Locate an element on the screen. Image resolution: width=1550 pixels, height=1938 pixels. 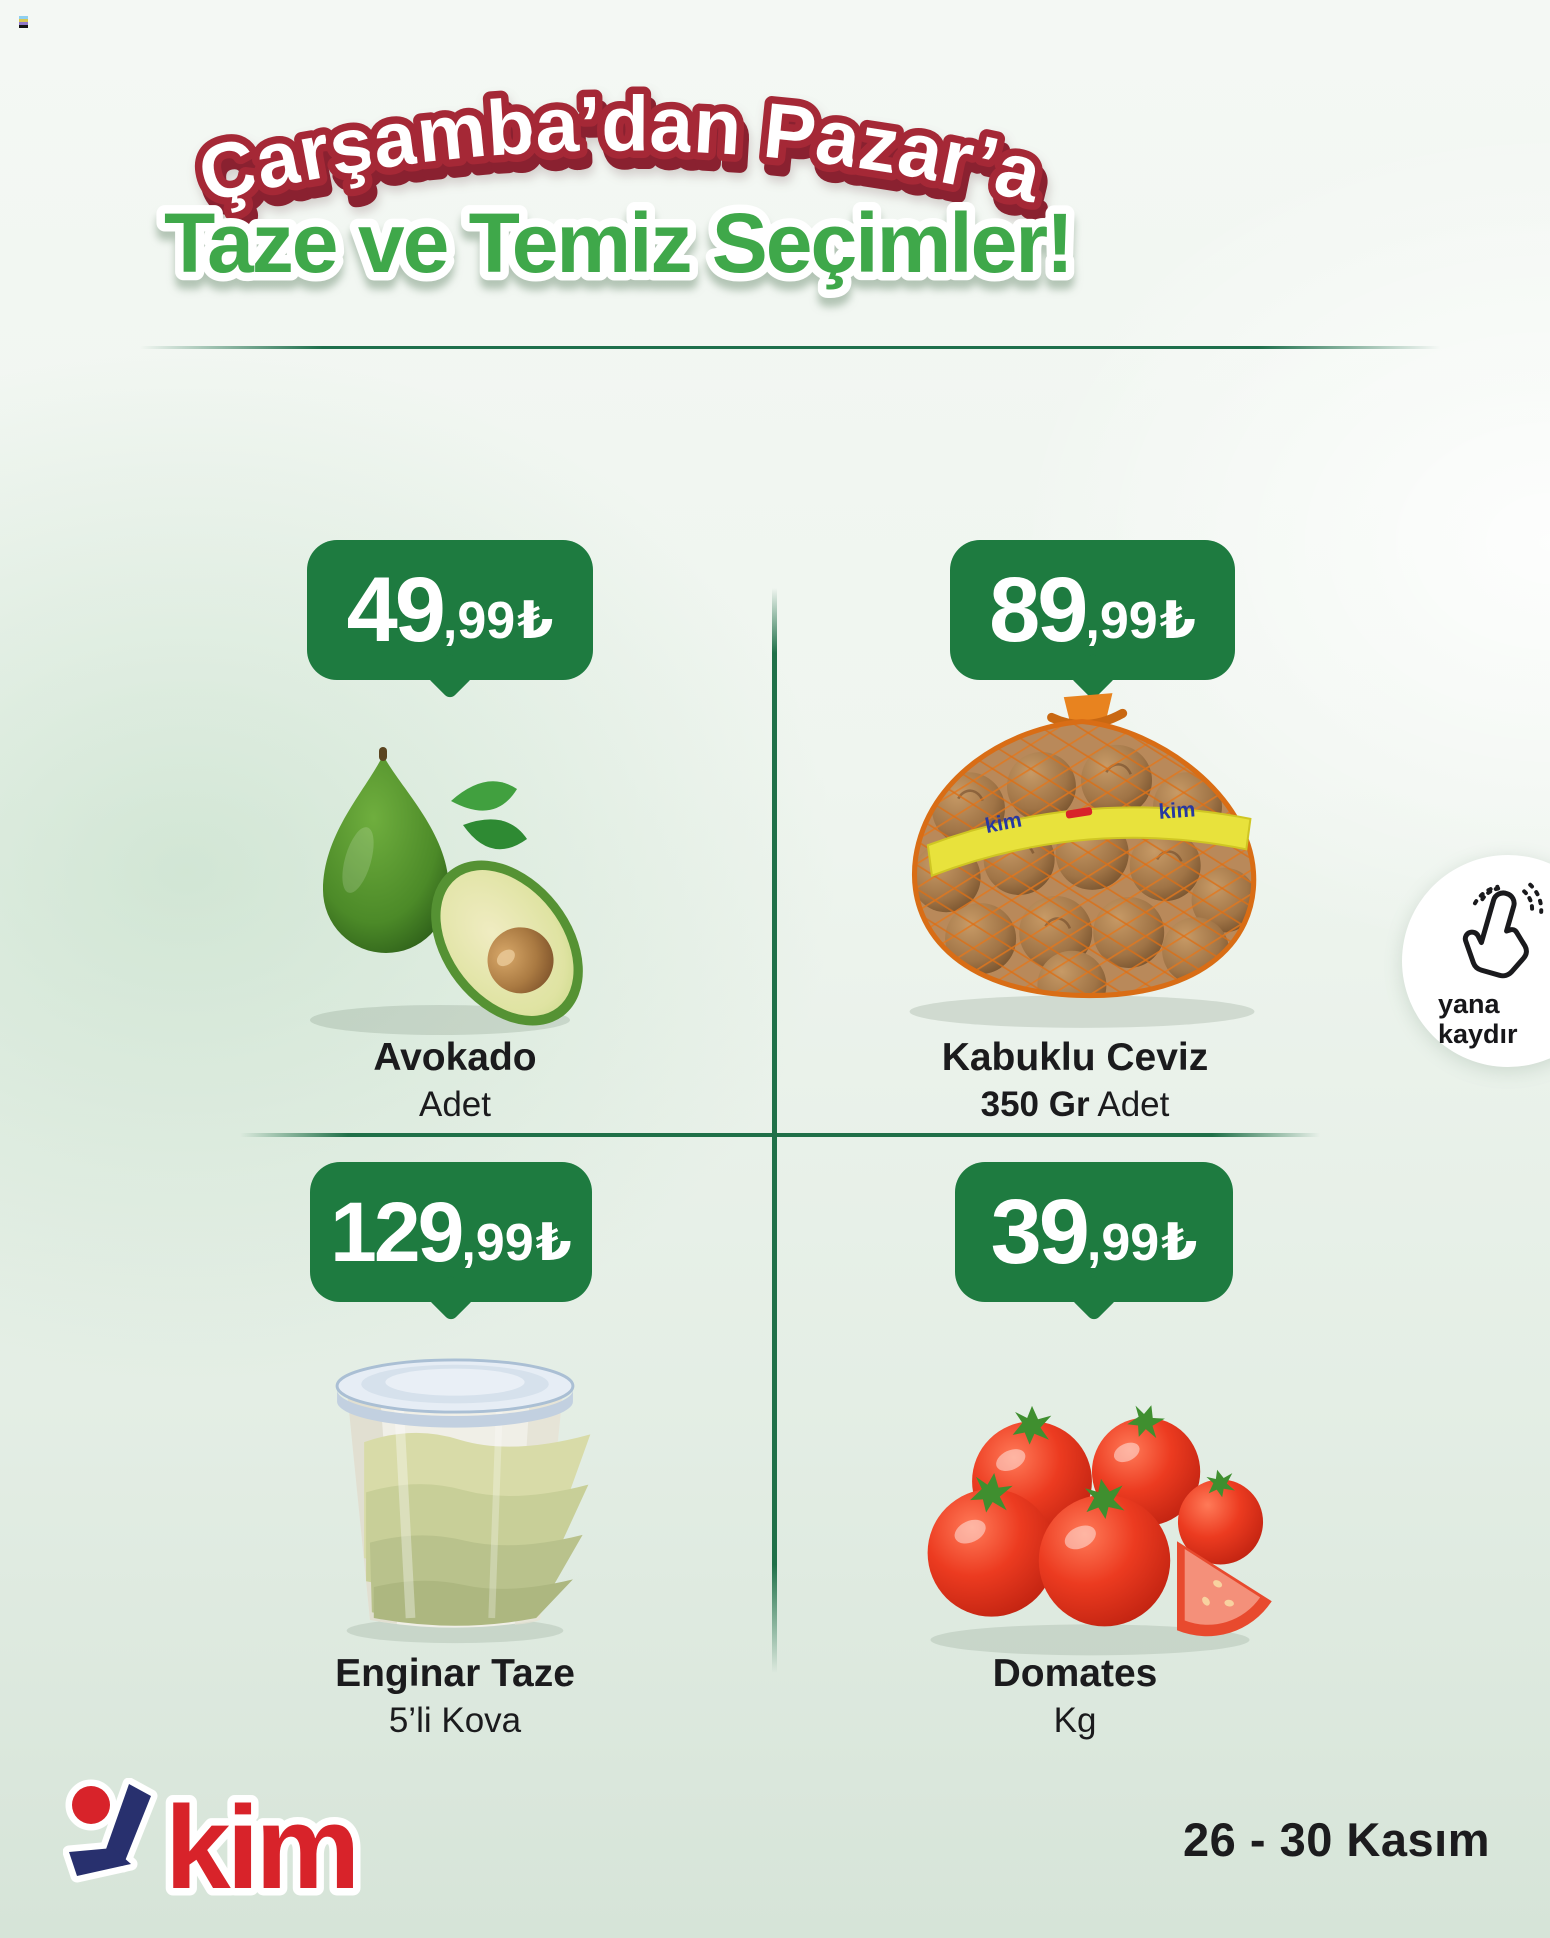
price-badge-enginar: 129,99 ₺ is located at coordinates (451, 1242).